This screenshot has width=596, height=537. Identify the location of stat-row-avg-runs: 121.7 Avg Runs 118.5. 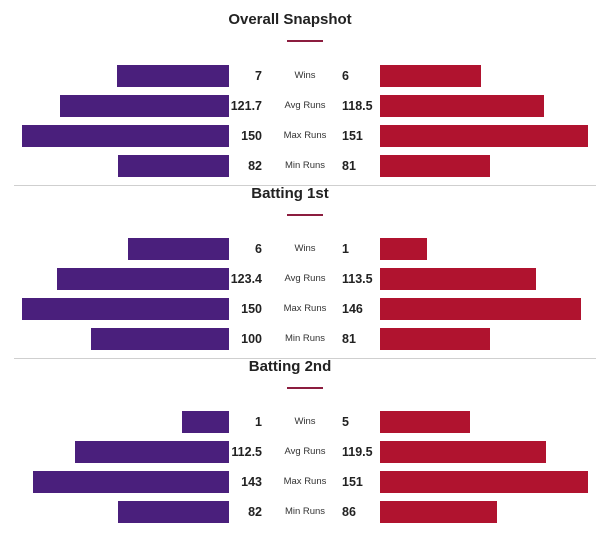
(298, 106).